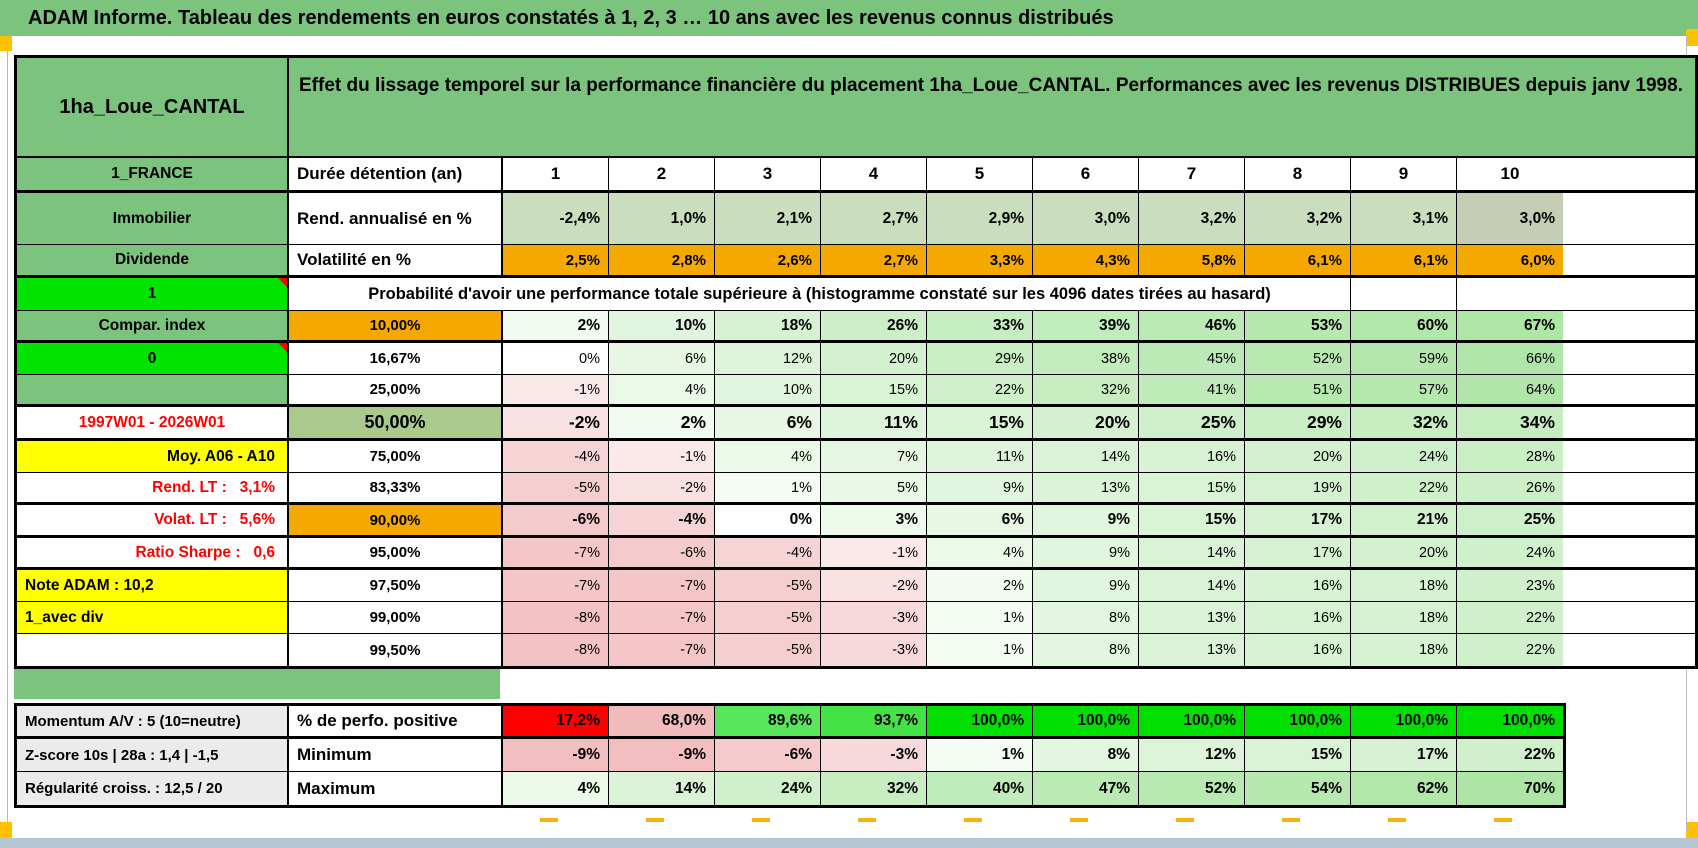 The height and width of the screenshot is (848, 1698). What do you see at coordinates (1404, 721) in the screenshot?
I see `bottom-cell-0-8: 100,0%` at bounding box center [1404, 721].